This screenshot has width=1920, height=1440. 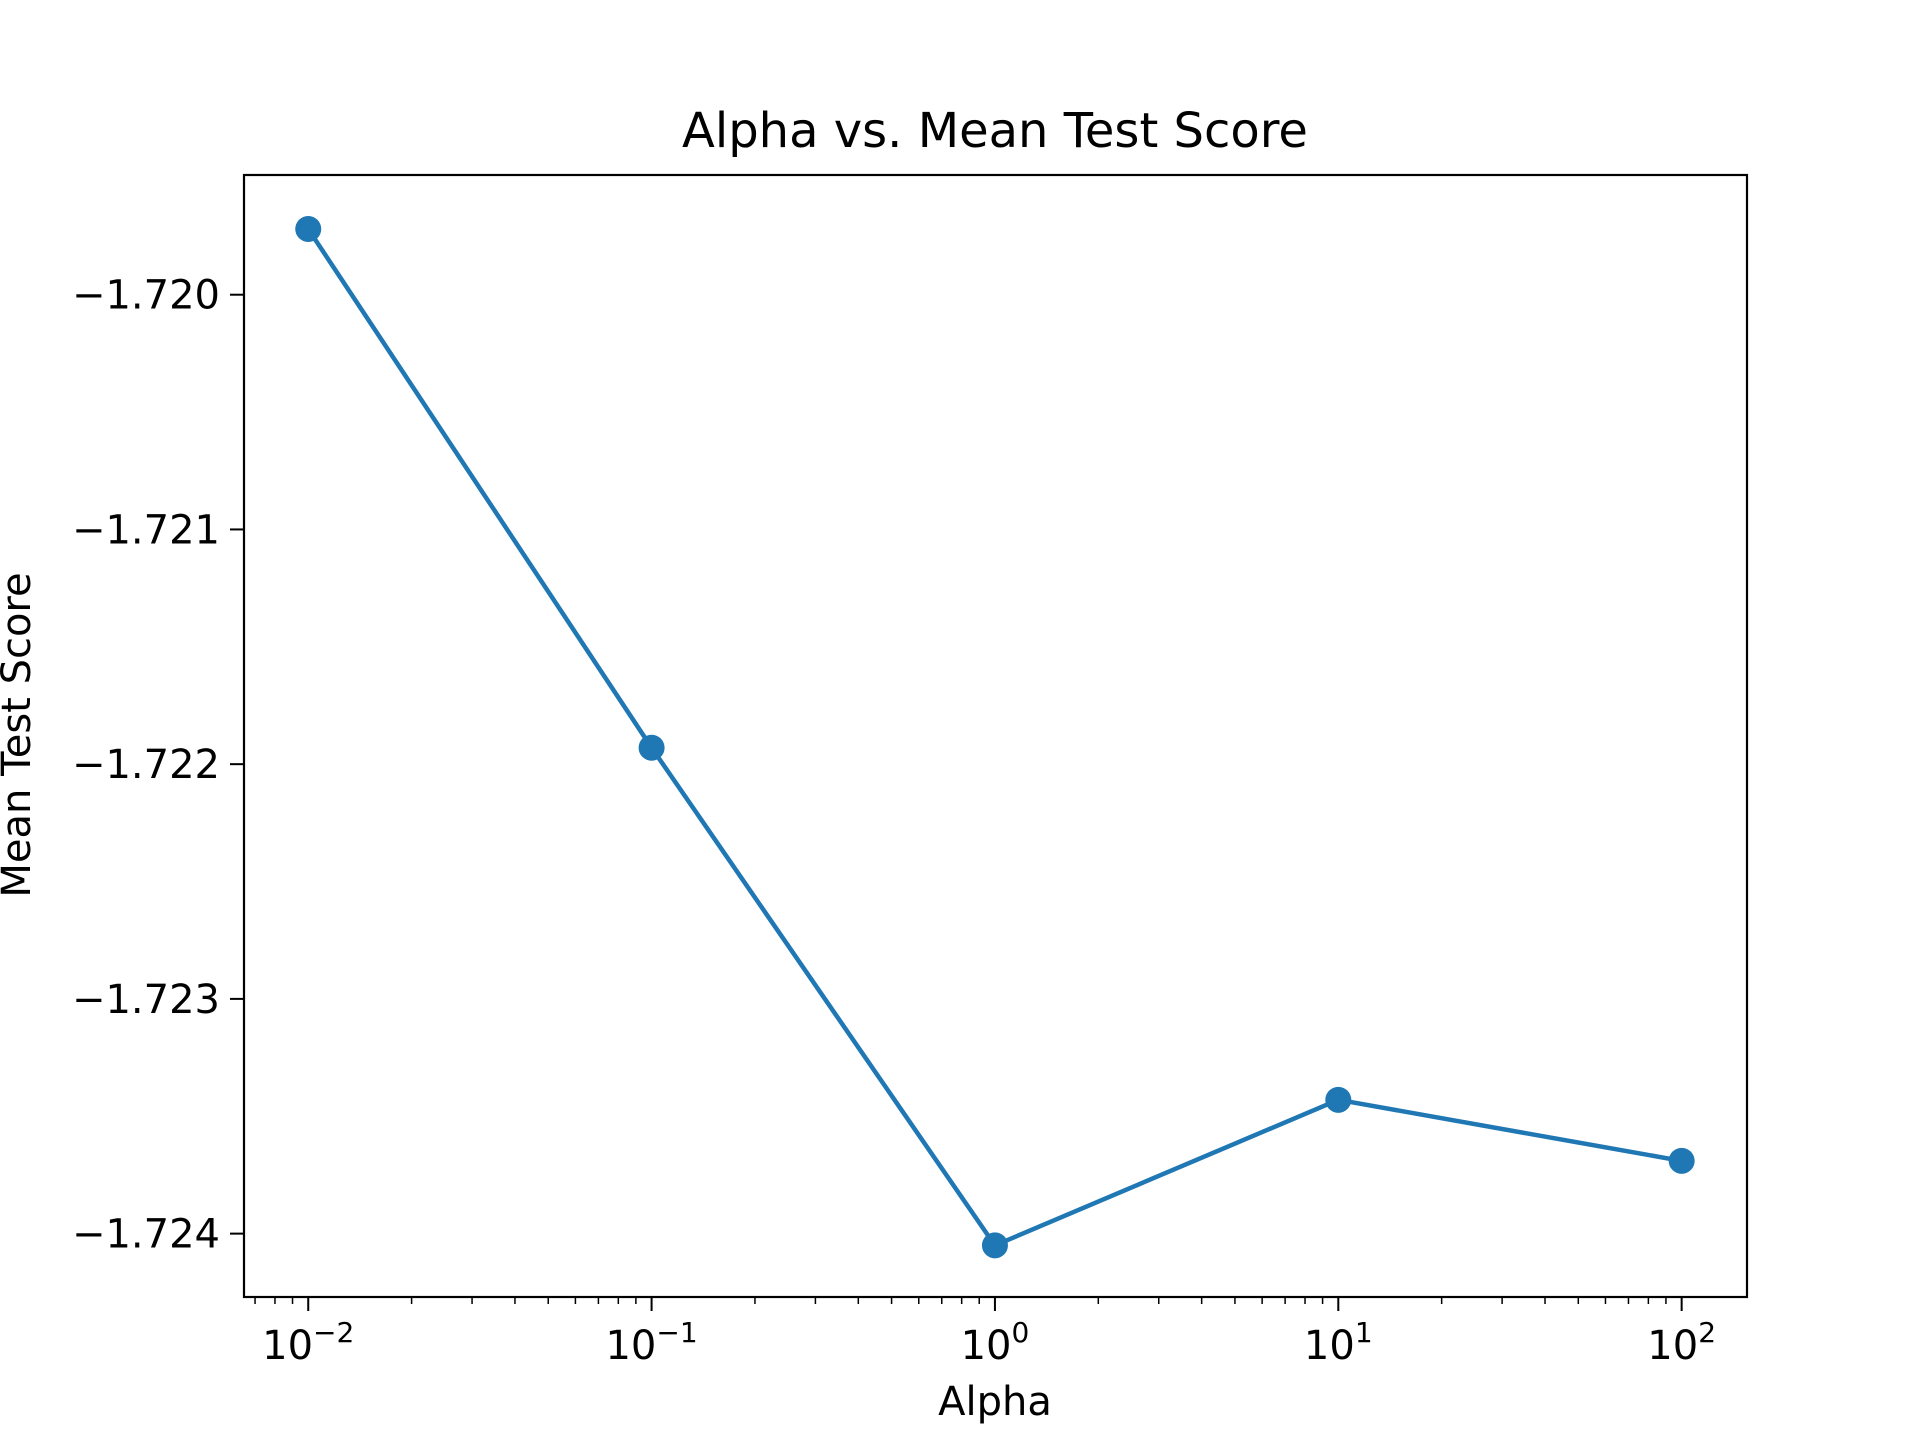 I want to click on y-tick-label: −1.720, so click(x=146, y=296).